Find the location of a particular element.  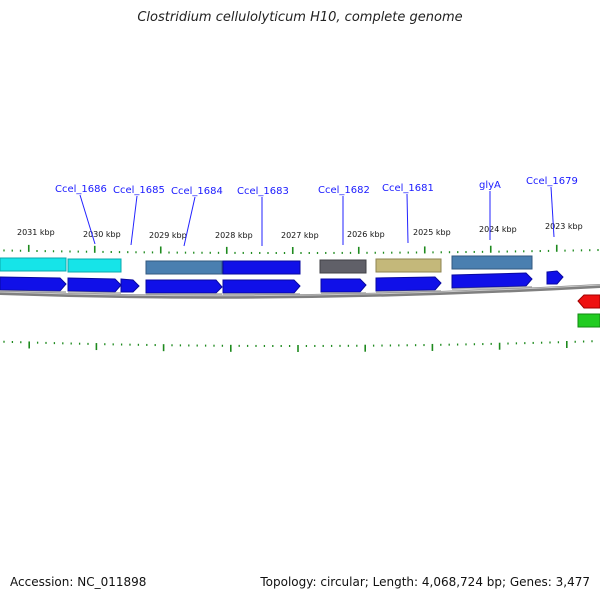

cds-arrow-glya is located at coordinates (492, 280).